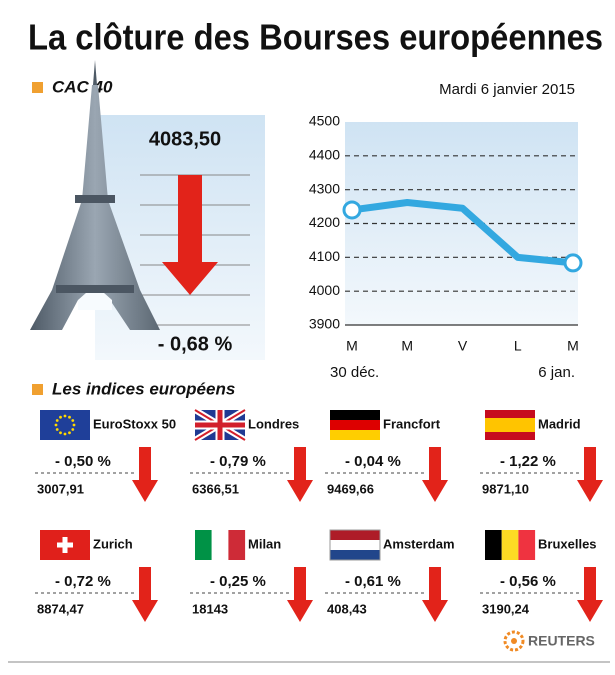 The width and height of the screenshot is (615, 675). Describe the element at coordinates (462, 233) in the screenshot. I see `line` at that location.